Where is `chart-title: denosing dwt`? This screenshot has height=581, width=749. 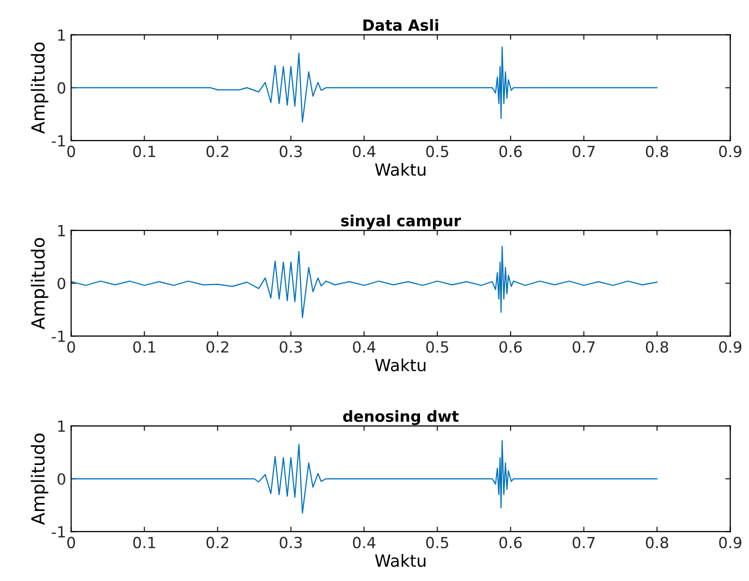
chart-title: denosing dwt is located at coordinates (401, 418).